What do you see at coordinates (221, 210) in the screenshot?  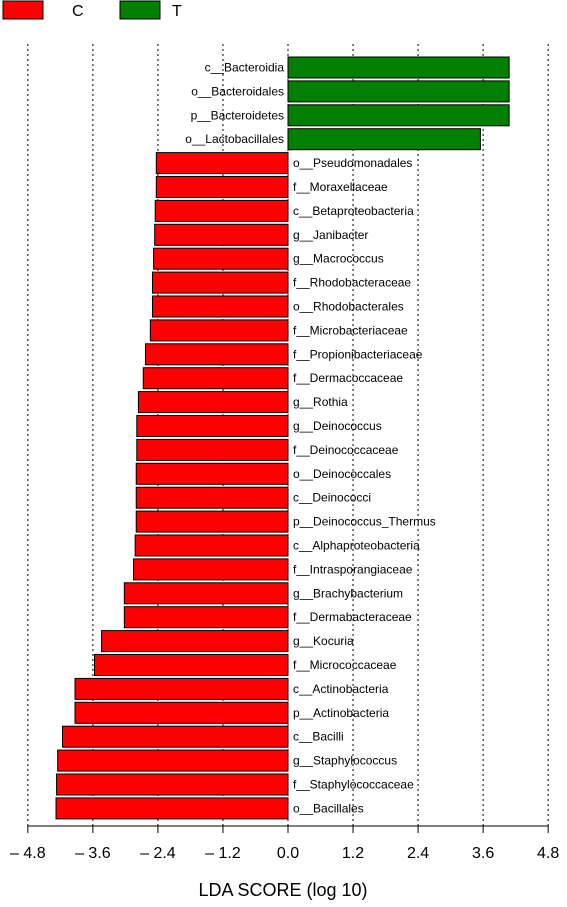 I see `bar-c-betaproteobacteria` at bounding box center [221, 210].